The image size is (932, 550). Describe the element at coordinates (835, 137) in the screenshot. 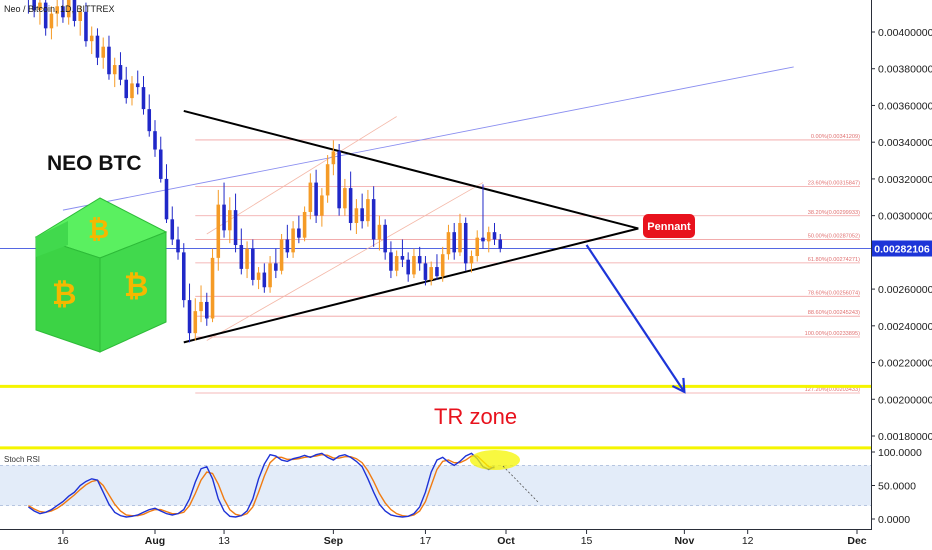

I see `fib-level-label: 0.00%(0.00341209)` at that location.